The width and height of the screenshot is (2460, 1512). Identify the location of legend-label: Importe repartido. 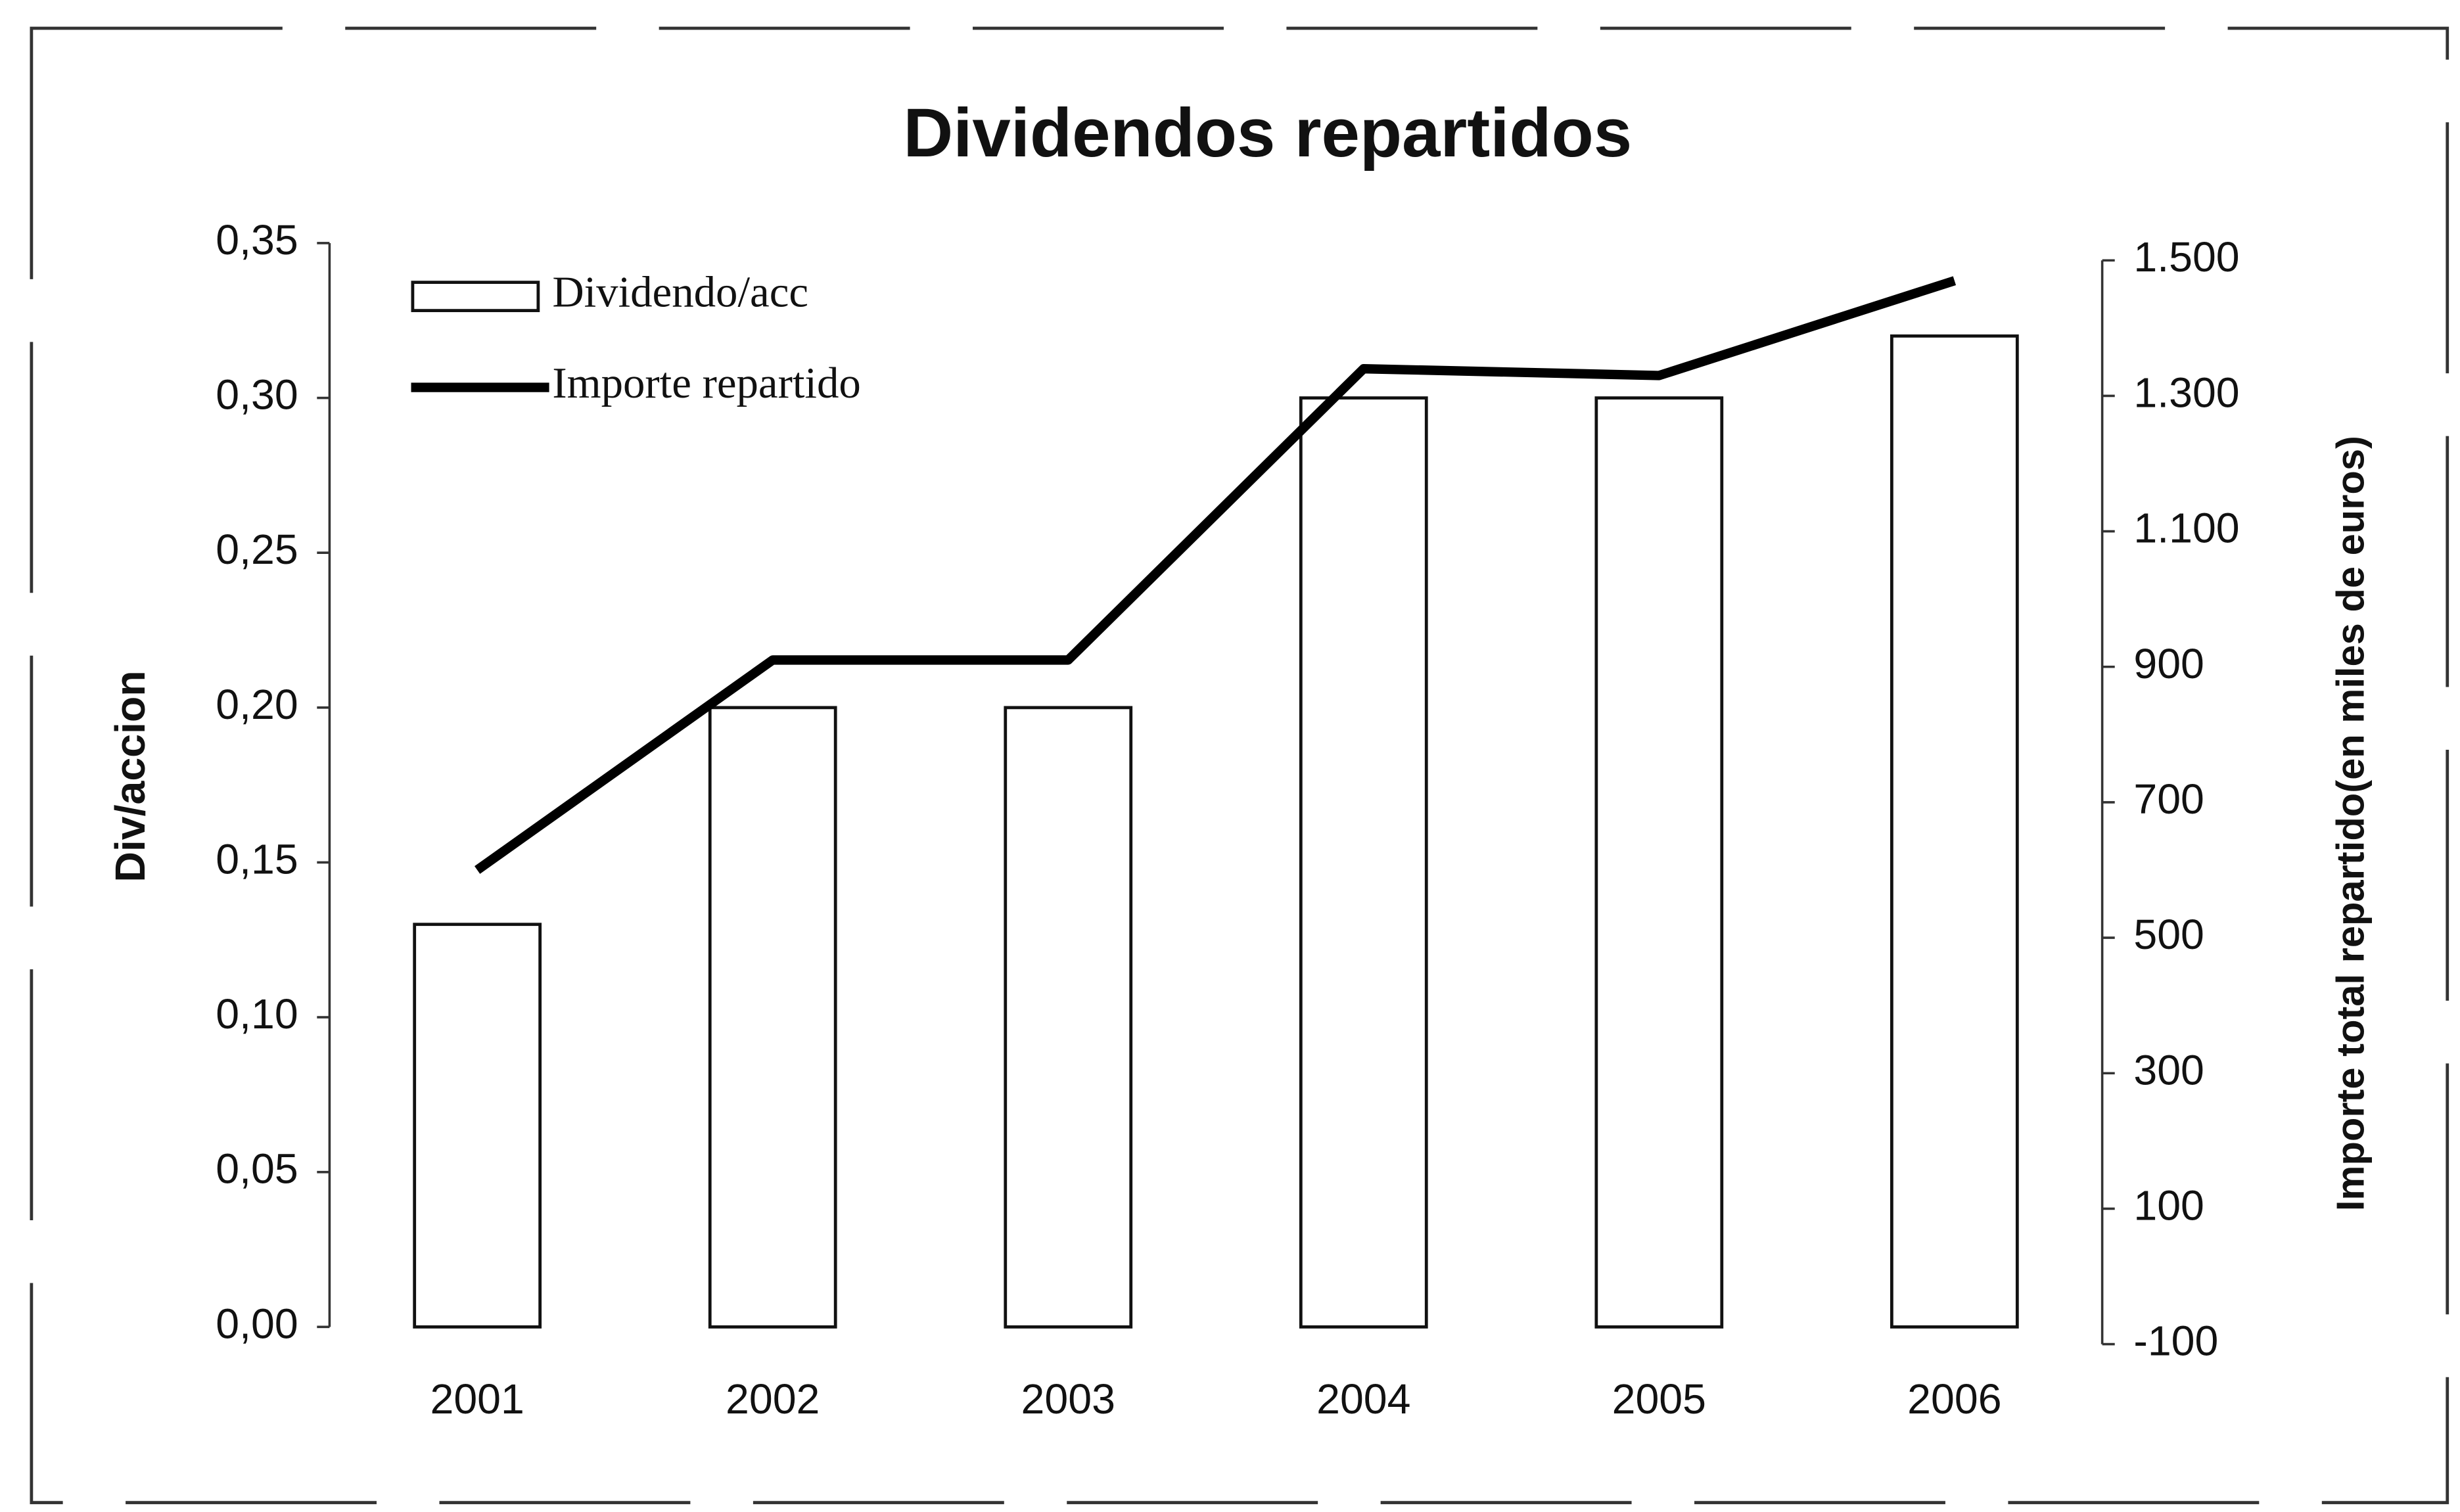
(706, 383).